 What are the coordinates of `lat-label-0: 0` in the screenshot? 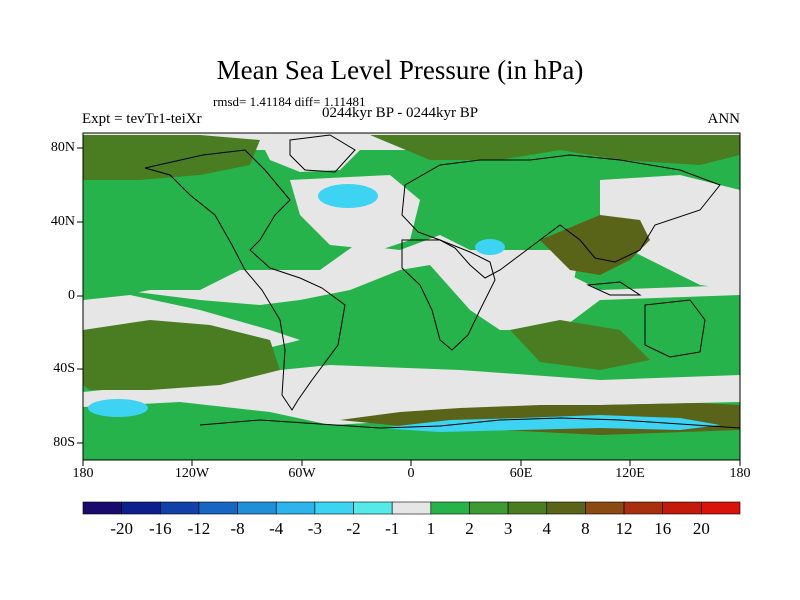 It's located at (71, 295).